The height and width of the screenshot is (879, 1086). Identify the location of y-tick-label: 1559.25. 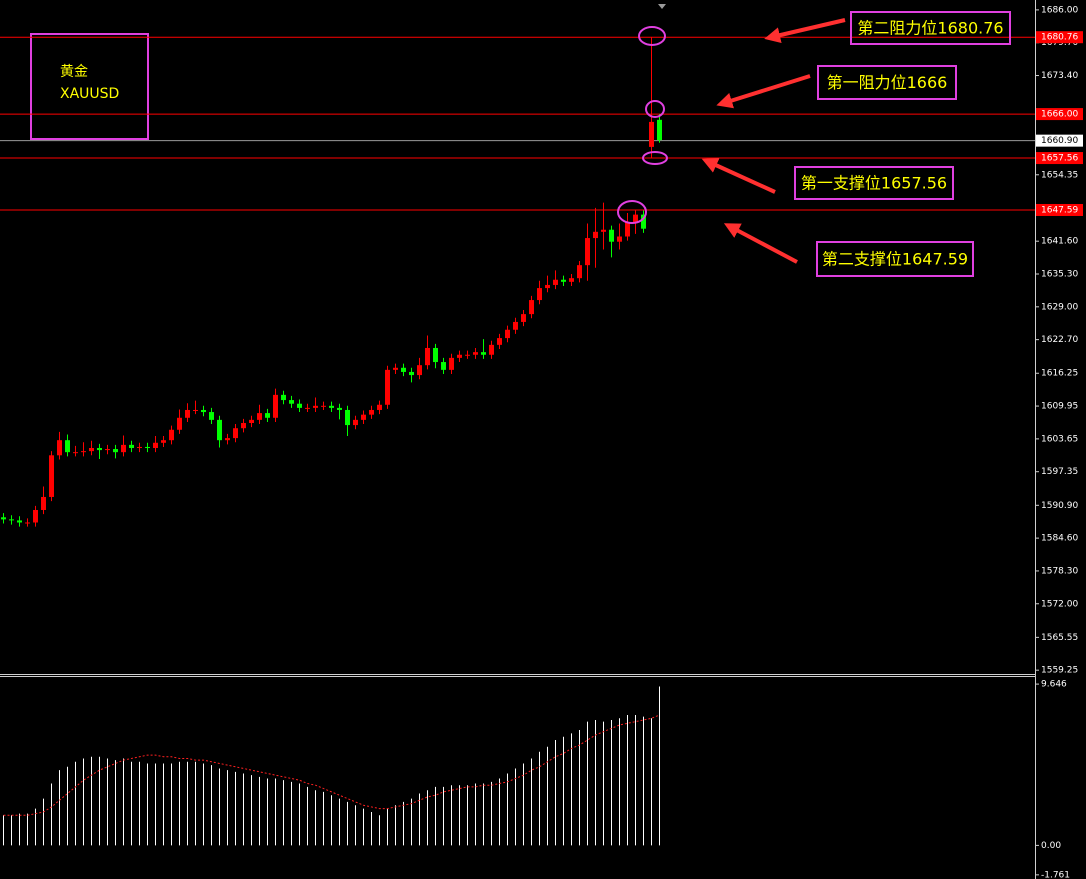
(1059, 671).